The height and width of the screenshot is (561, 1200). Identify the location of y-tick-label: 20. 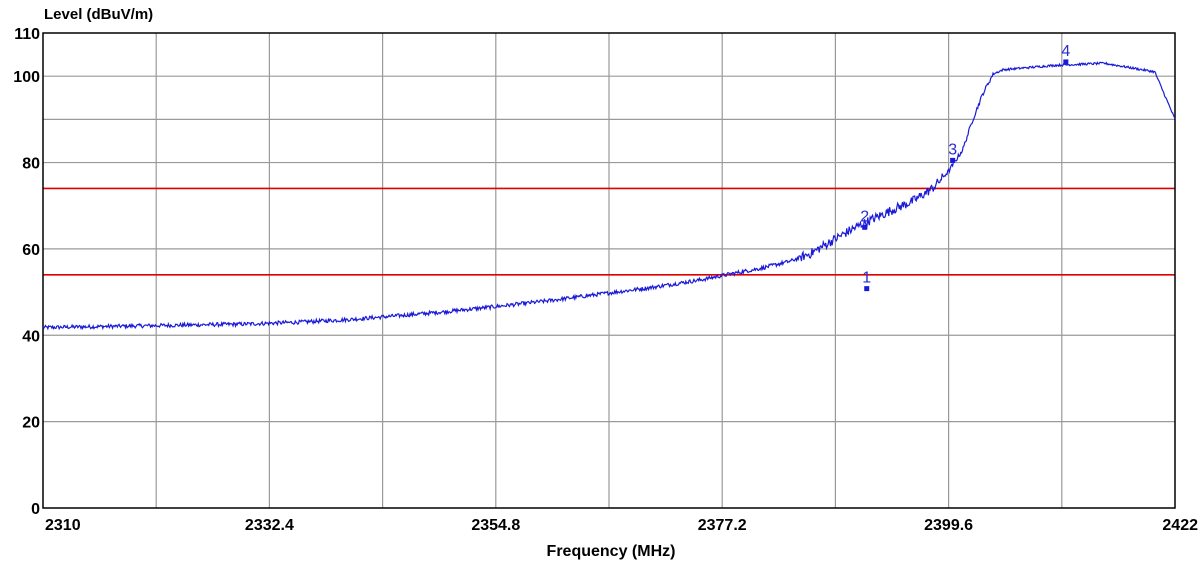
(31, 423).